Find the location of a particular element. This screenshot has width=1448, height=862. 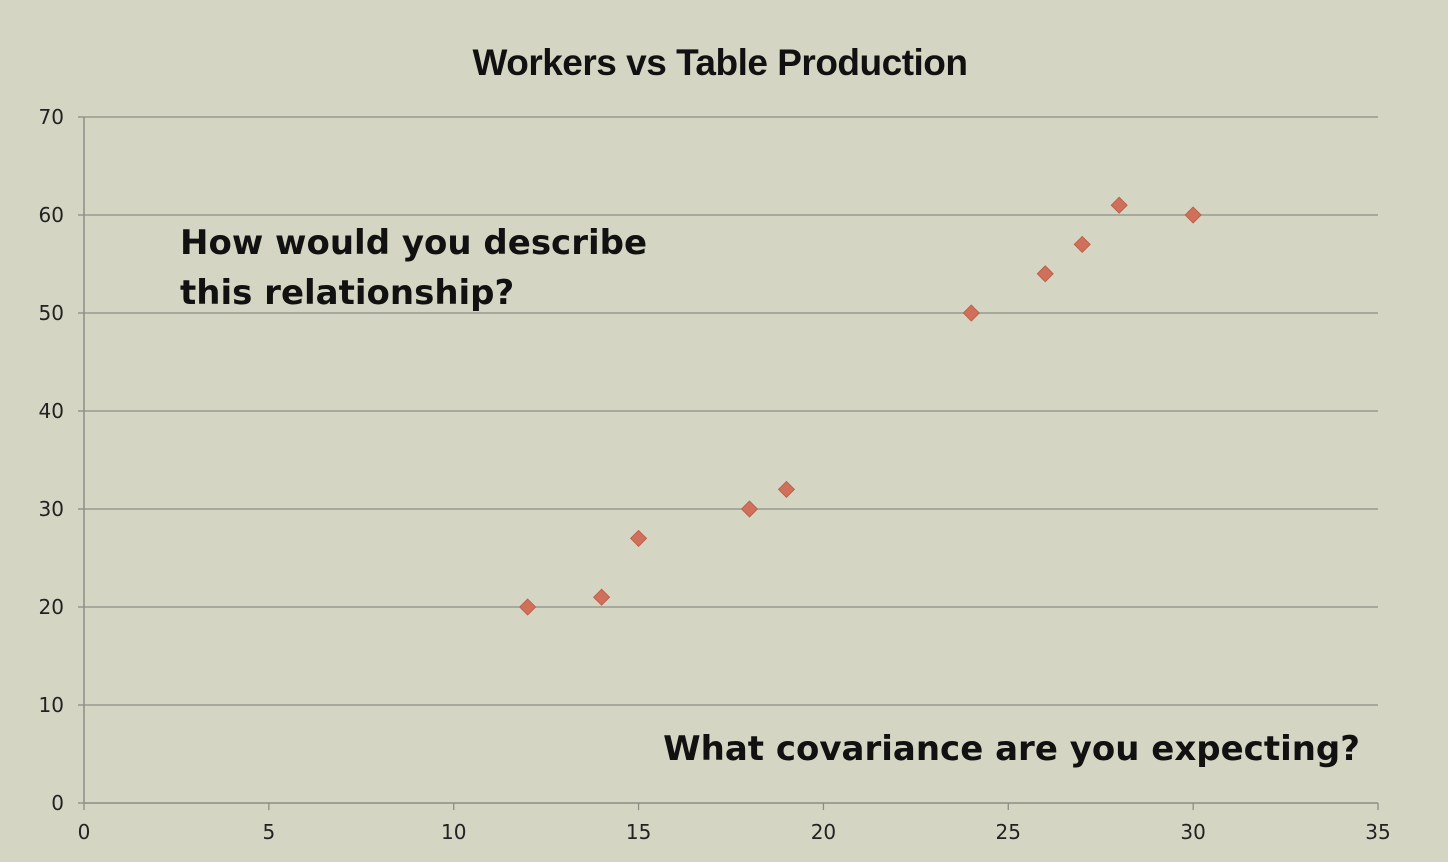

annotation-question-line-2: this relationship? is located at coordinates (347, 293).